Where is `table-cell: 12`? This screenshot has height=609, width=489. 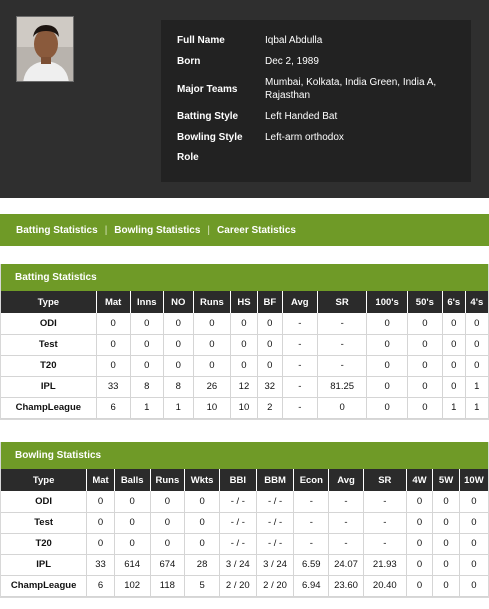 table-cell: 12 is located at coordinates (244, 387).